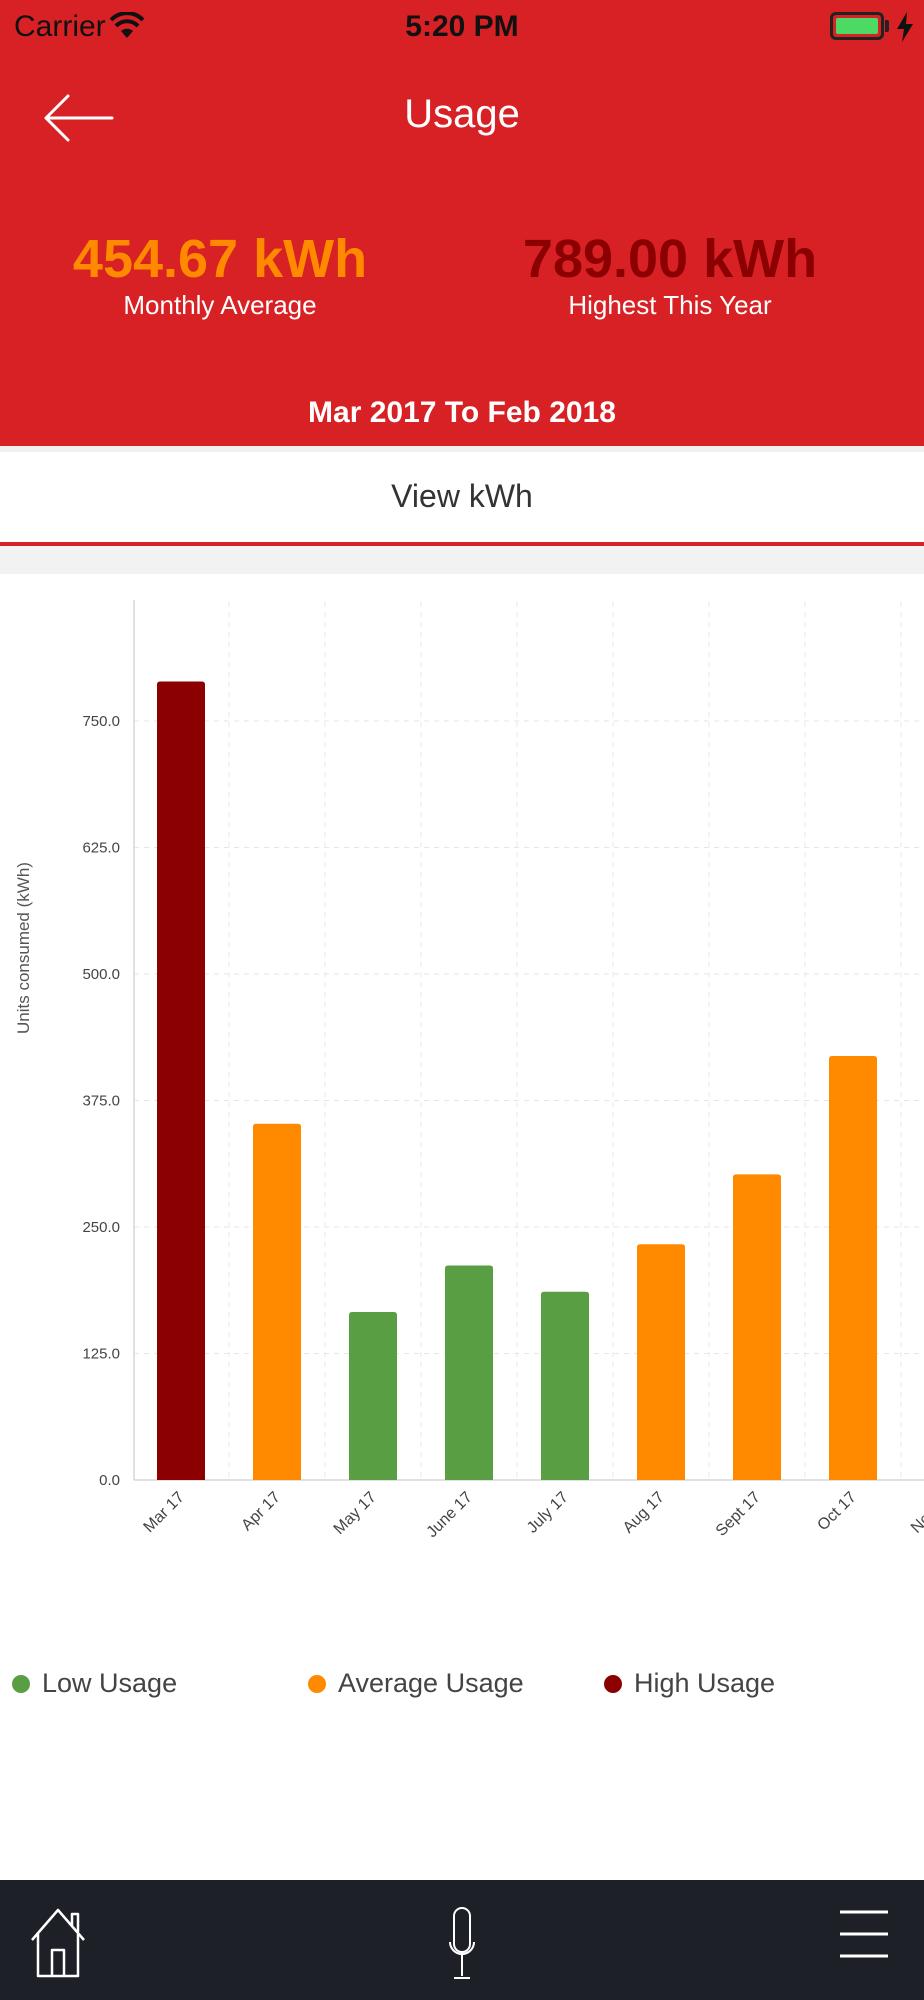 The width and height of the screenshot is (924, 2000). What do you see at coordinates (260, 1511) in the screenshot?
I see `x-tick-label: Apr 17` at bounding box center [260, 1511].